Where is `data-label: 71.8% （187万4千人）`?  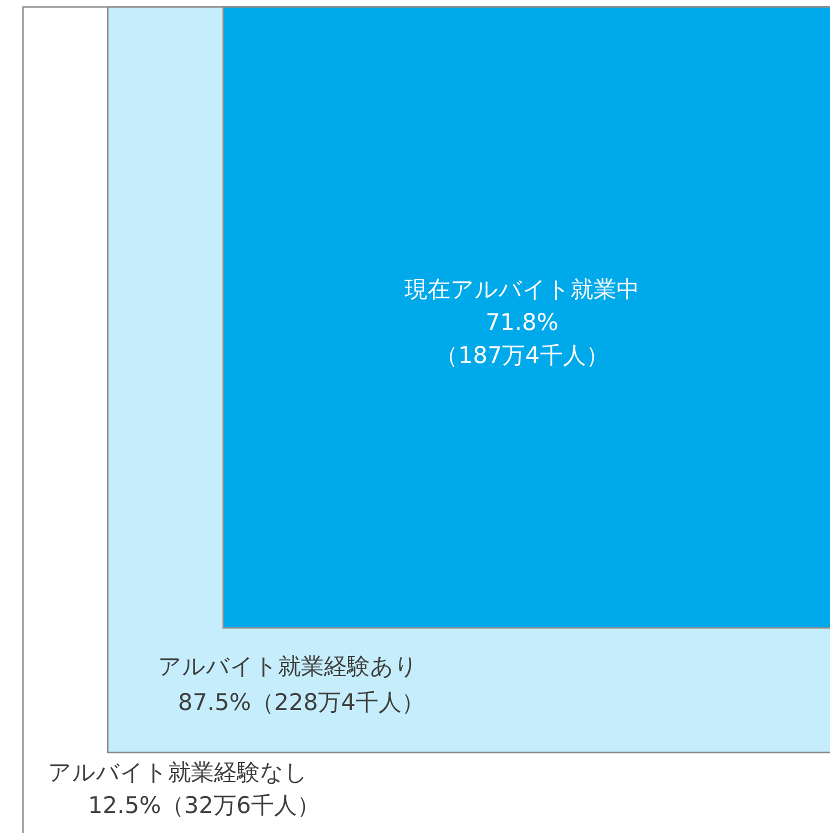
data-label: 71.8% （187万4千人） is located at coordinates (522, 339).